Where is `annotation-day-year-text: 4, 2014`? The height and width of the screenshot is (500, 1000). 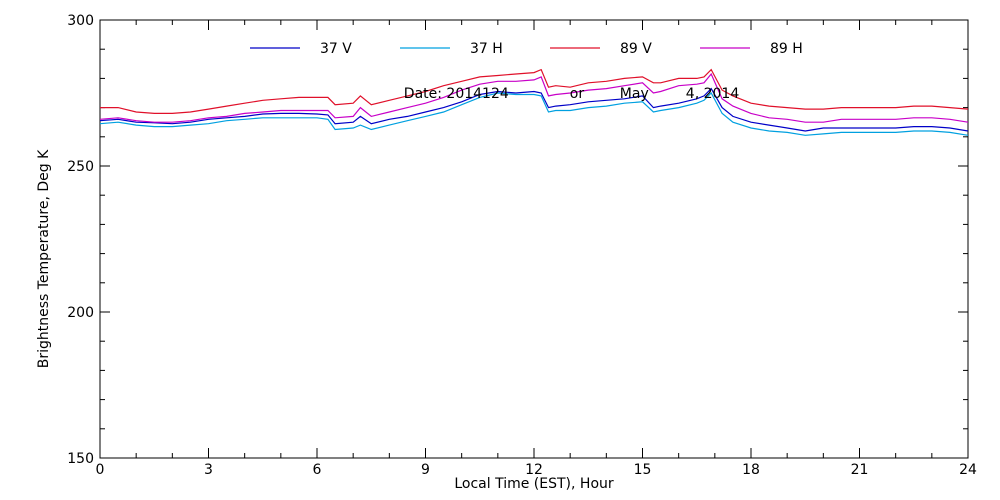 annotation-day-year-text: 4, 2014 is located at coordinates (713, 94).